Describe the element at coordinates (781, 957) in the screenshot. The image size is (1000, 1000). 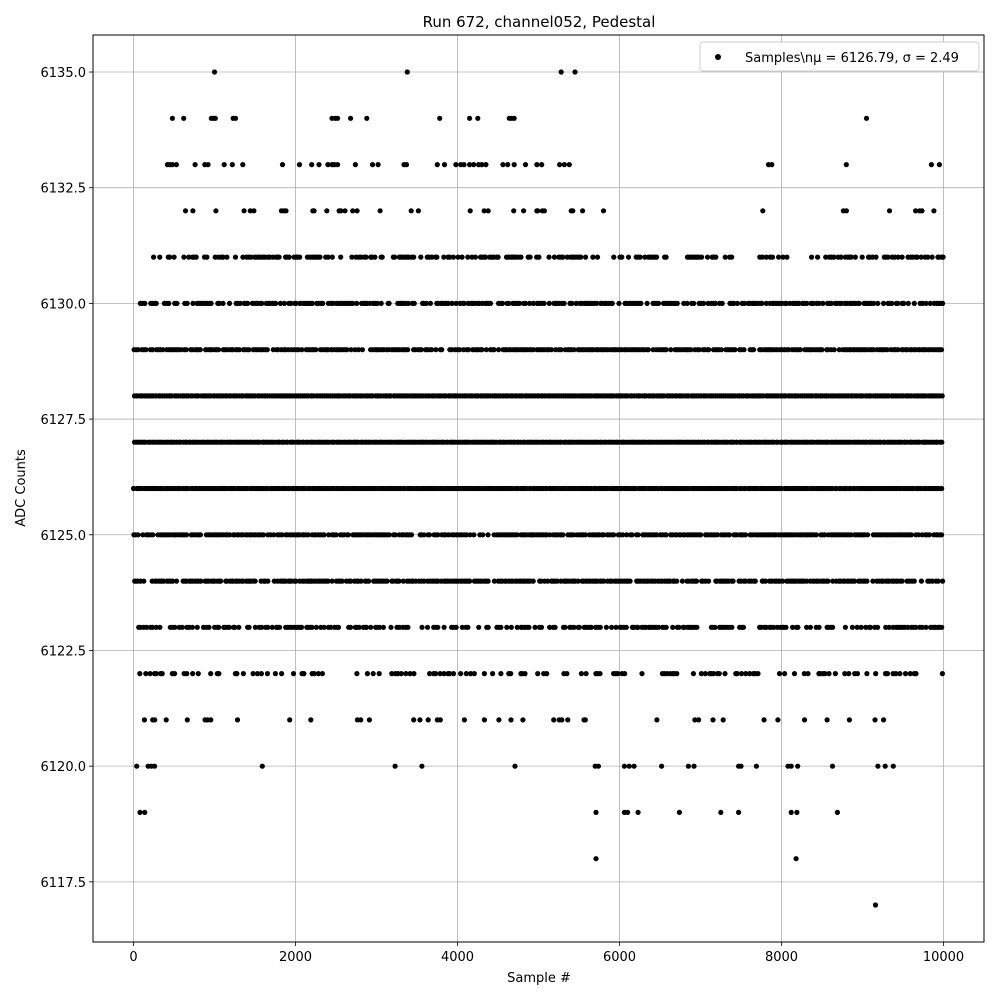
I see `x-tick-label: 8000` at that location.